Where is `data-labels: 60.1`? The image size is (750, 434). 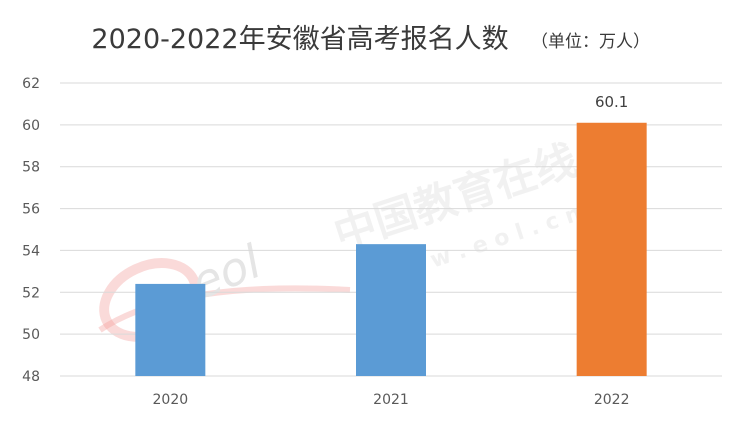
data-labels: 60.1 is located at coordinates (611, 102).